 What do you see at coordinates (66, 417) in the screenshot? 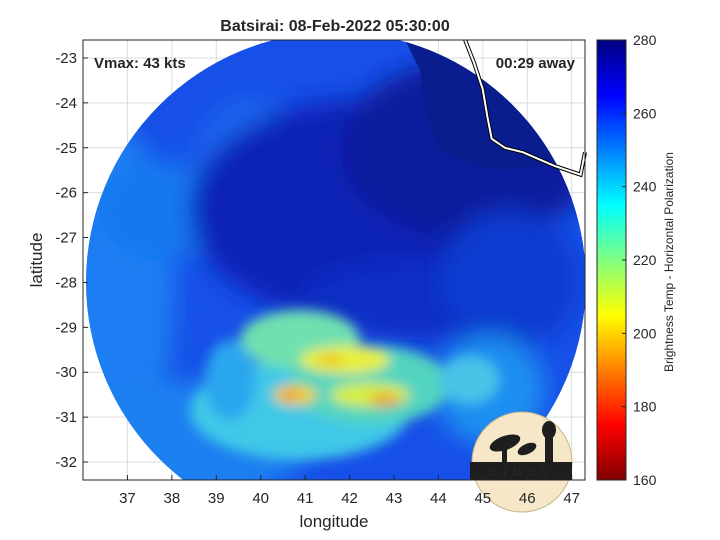
I see `y-tick-label: -31` at bounding box center [66, 417].